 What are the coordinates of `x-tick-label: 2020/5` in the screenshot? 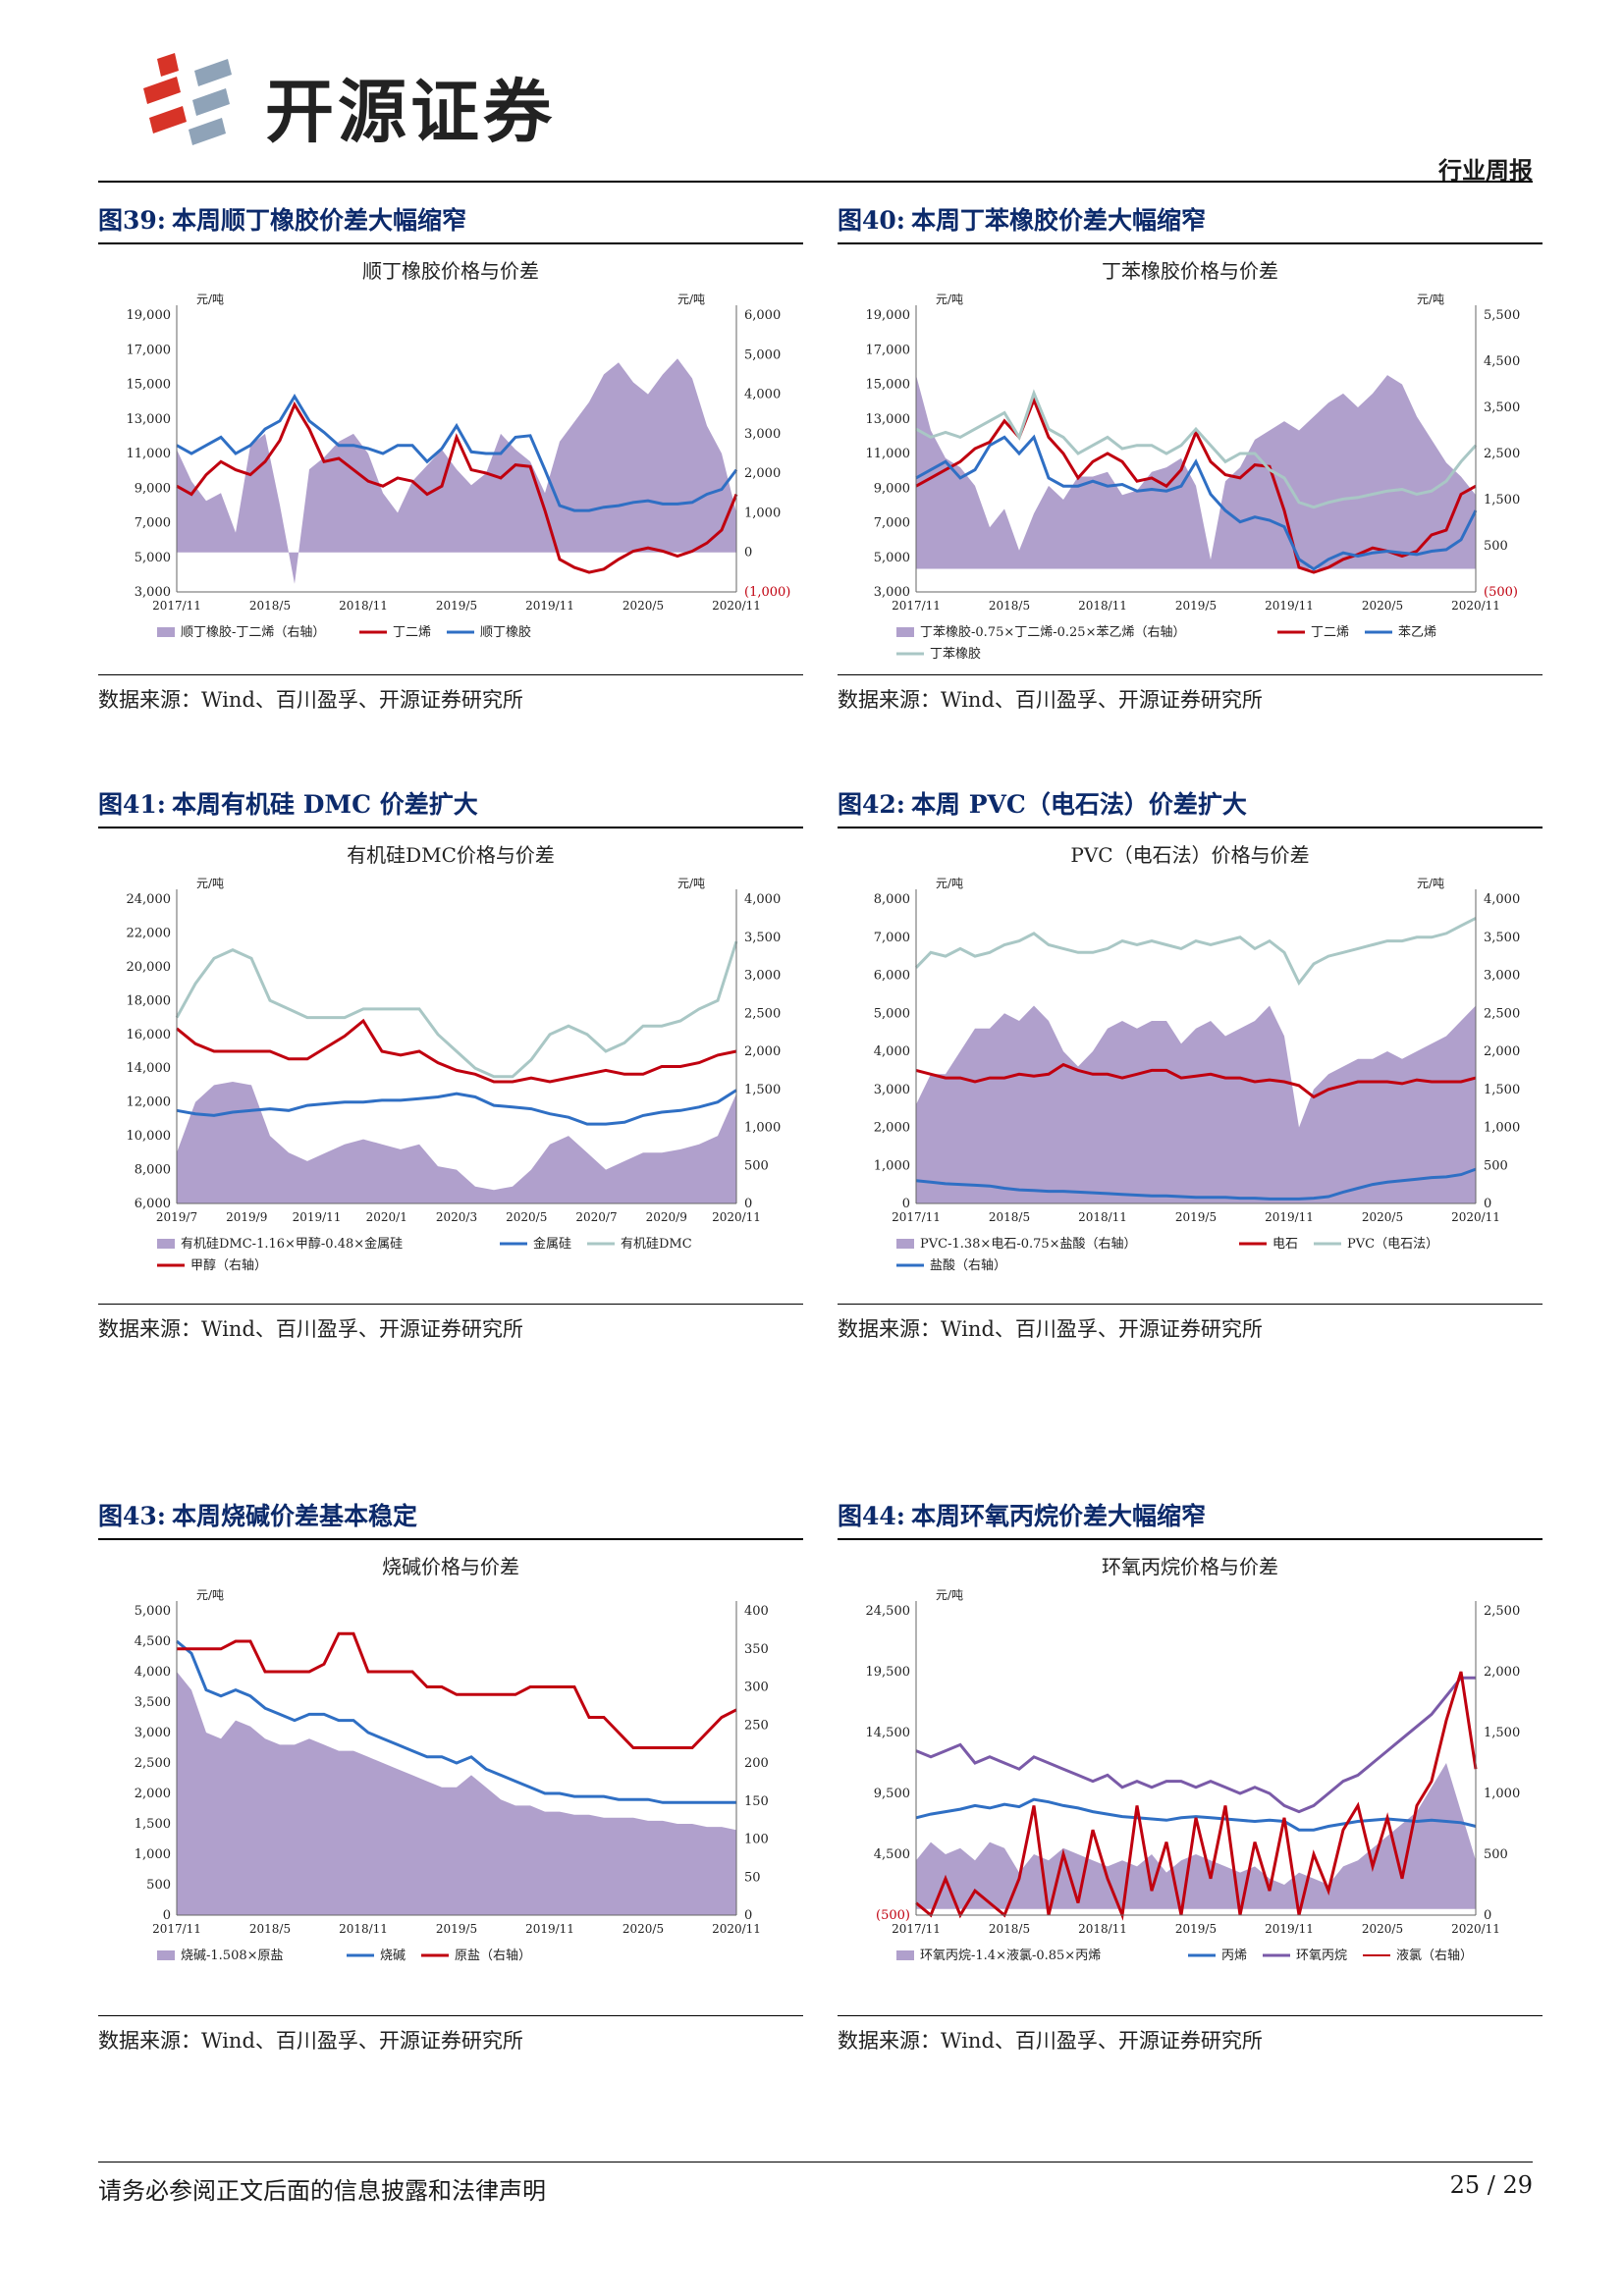 It's located at (526, 1217).